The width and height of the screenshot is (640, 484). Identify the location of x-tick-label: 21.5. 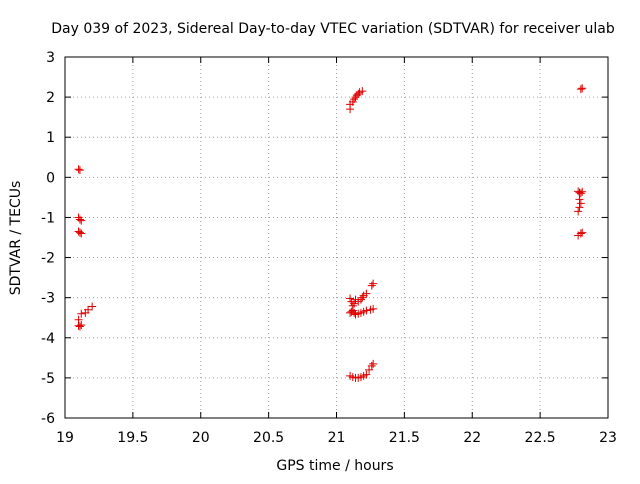
(404, 438).